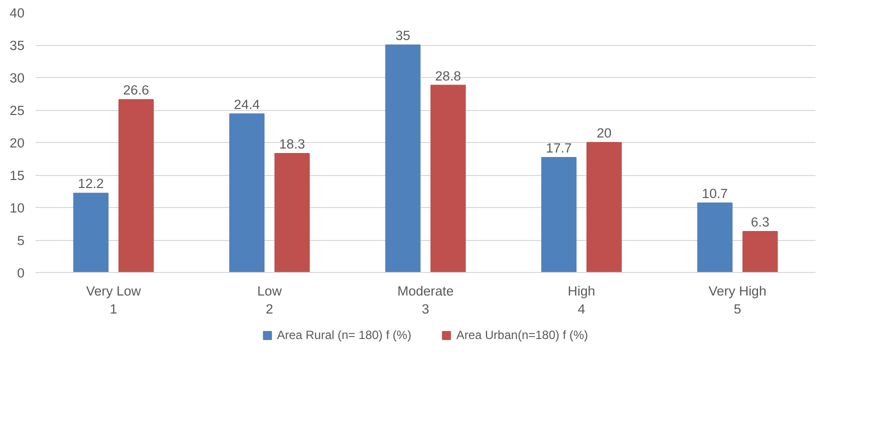 The image size is (872, 434). I want to click on data-label: 17.7, so click(559, 148).